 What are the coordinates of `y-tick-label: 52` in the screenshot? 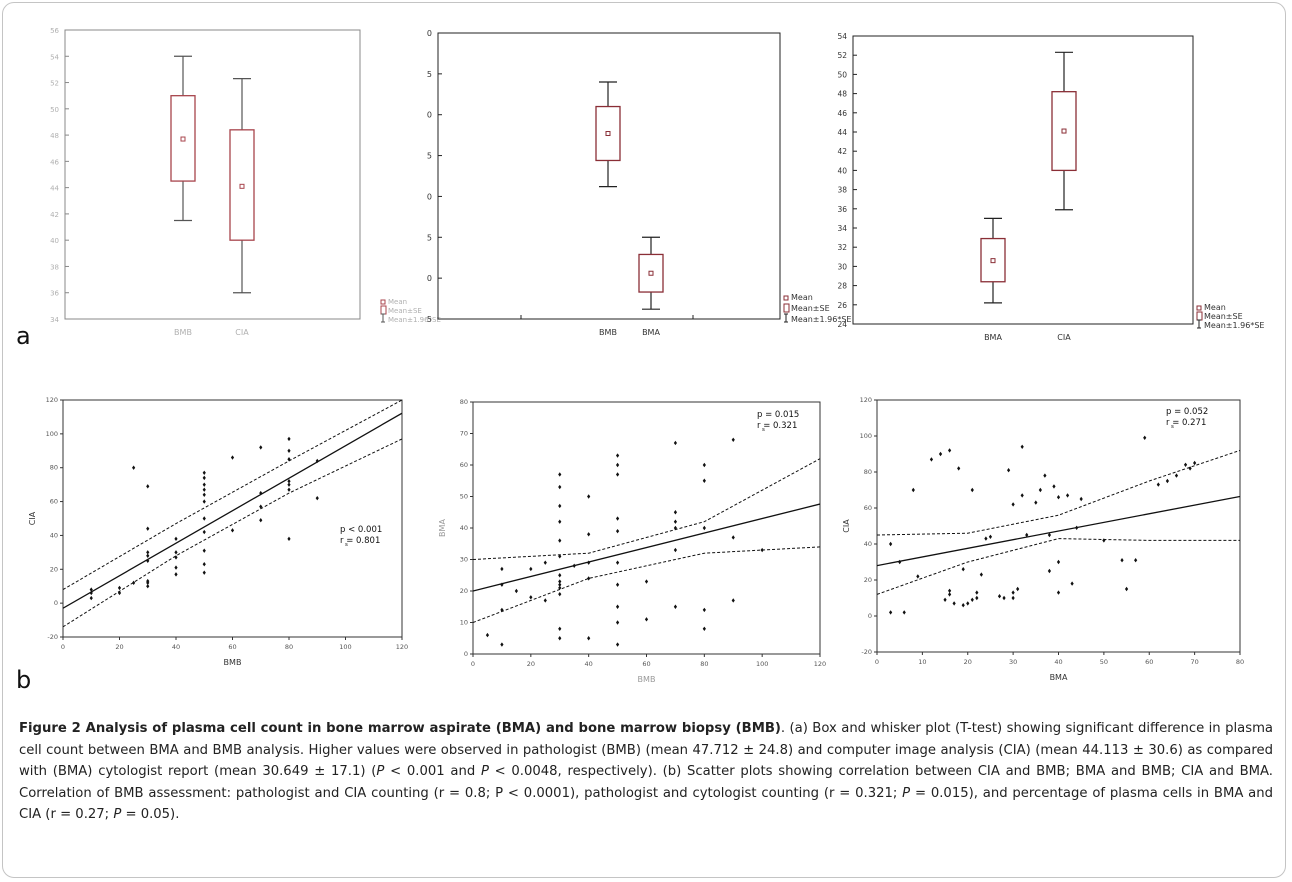 It's located at (54, 84).